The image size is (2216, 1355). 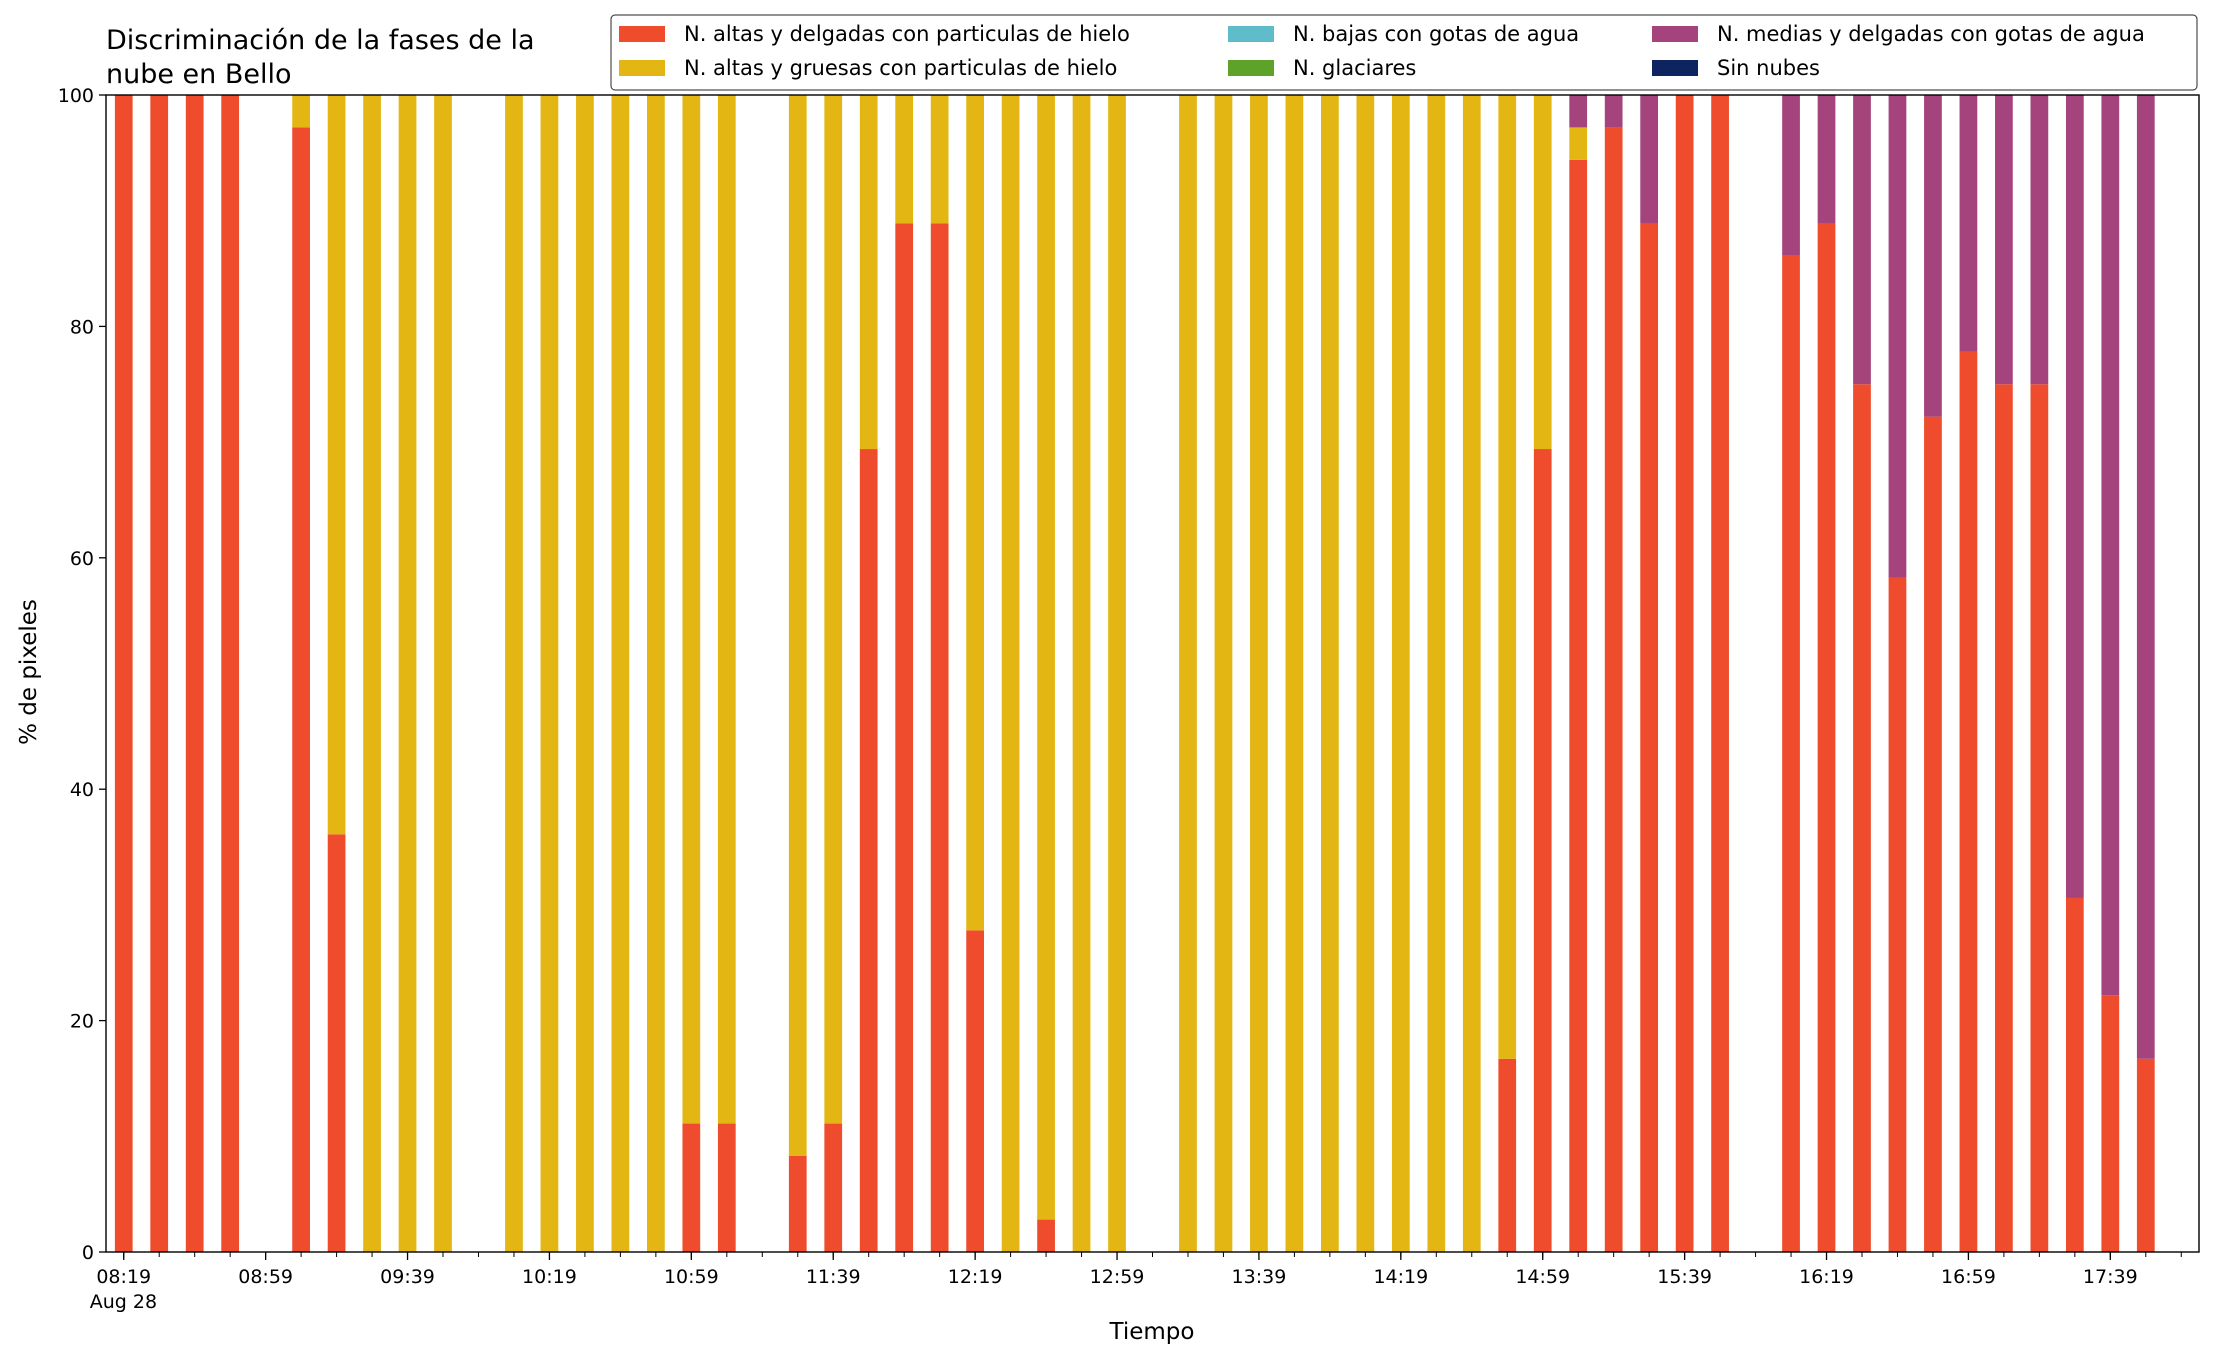 What do you see at coordinates (1354, 68) in the screenshot?
I see `legend-label: N. glaciares` at bounding box center [1354, 68].